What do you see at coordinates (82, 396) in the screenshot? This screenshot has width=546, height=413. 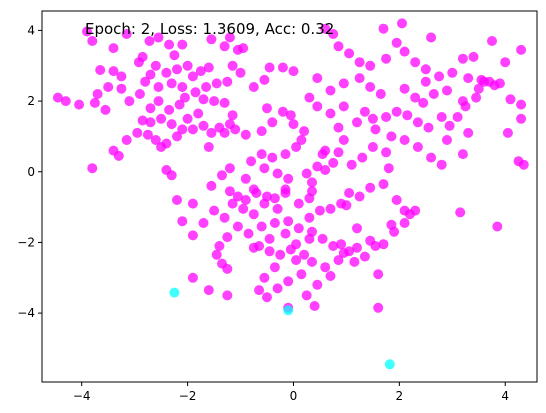 I see `x-tick-label: −4` at bounding box center [82, 396].